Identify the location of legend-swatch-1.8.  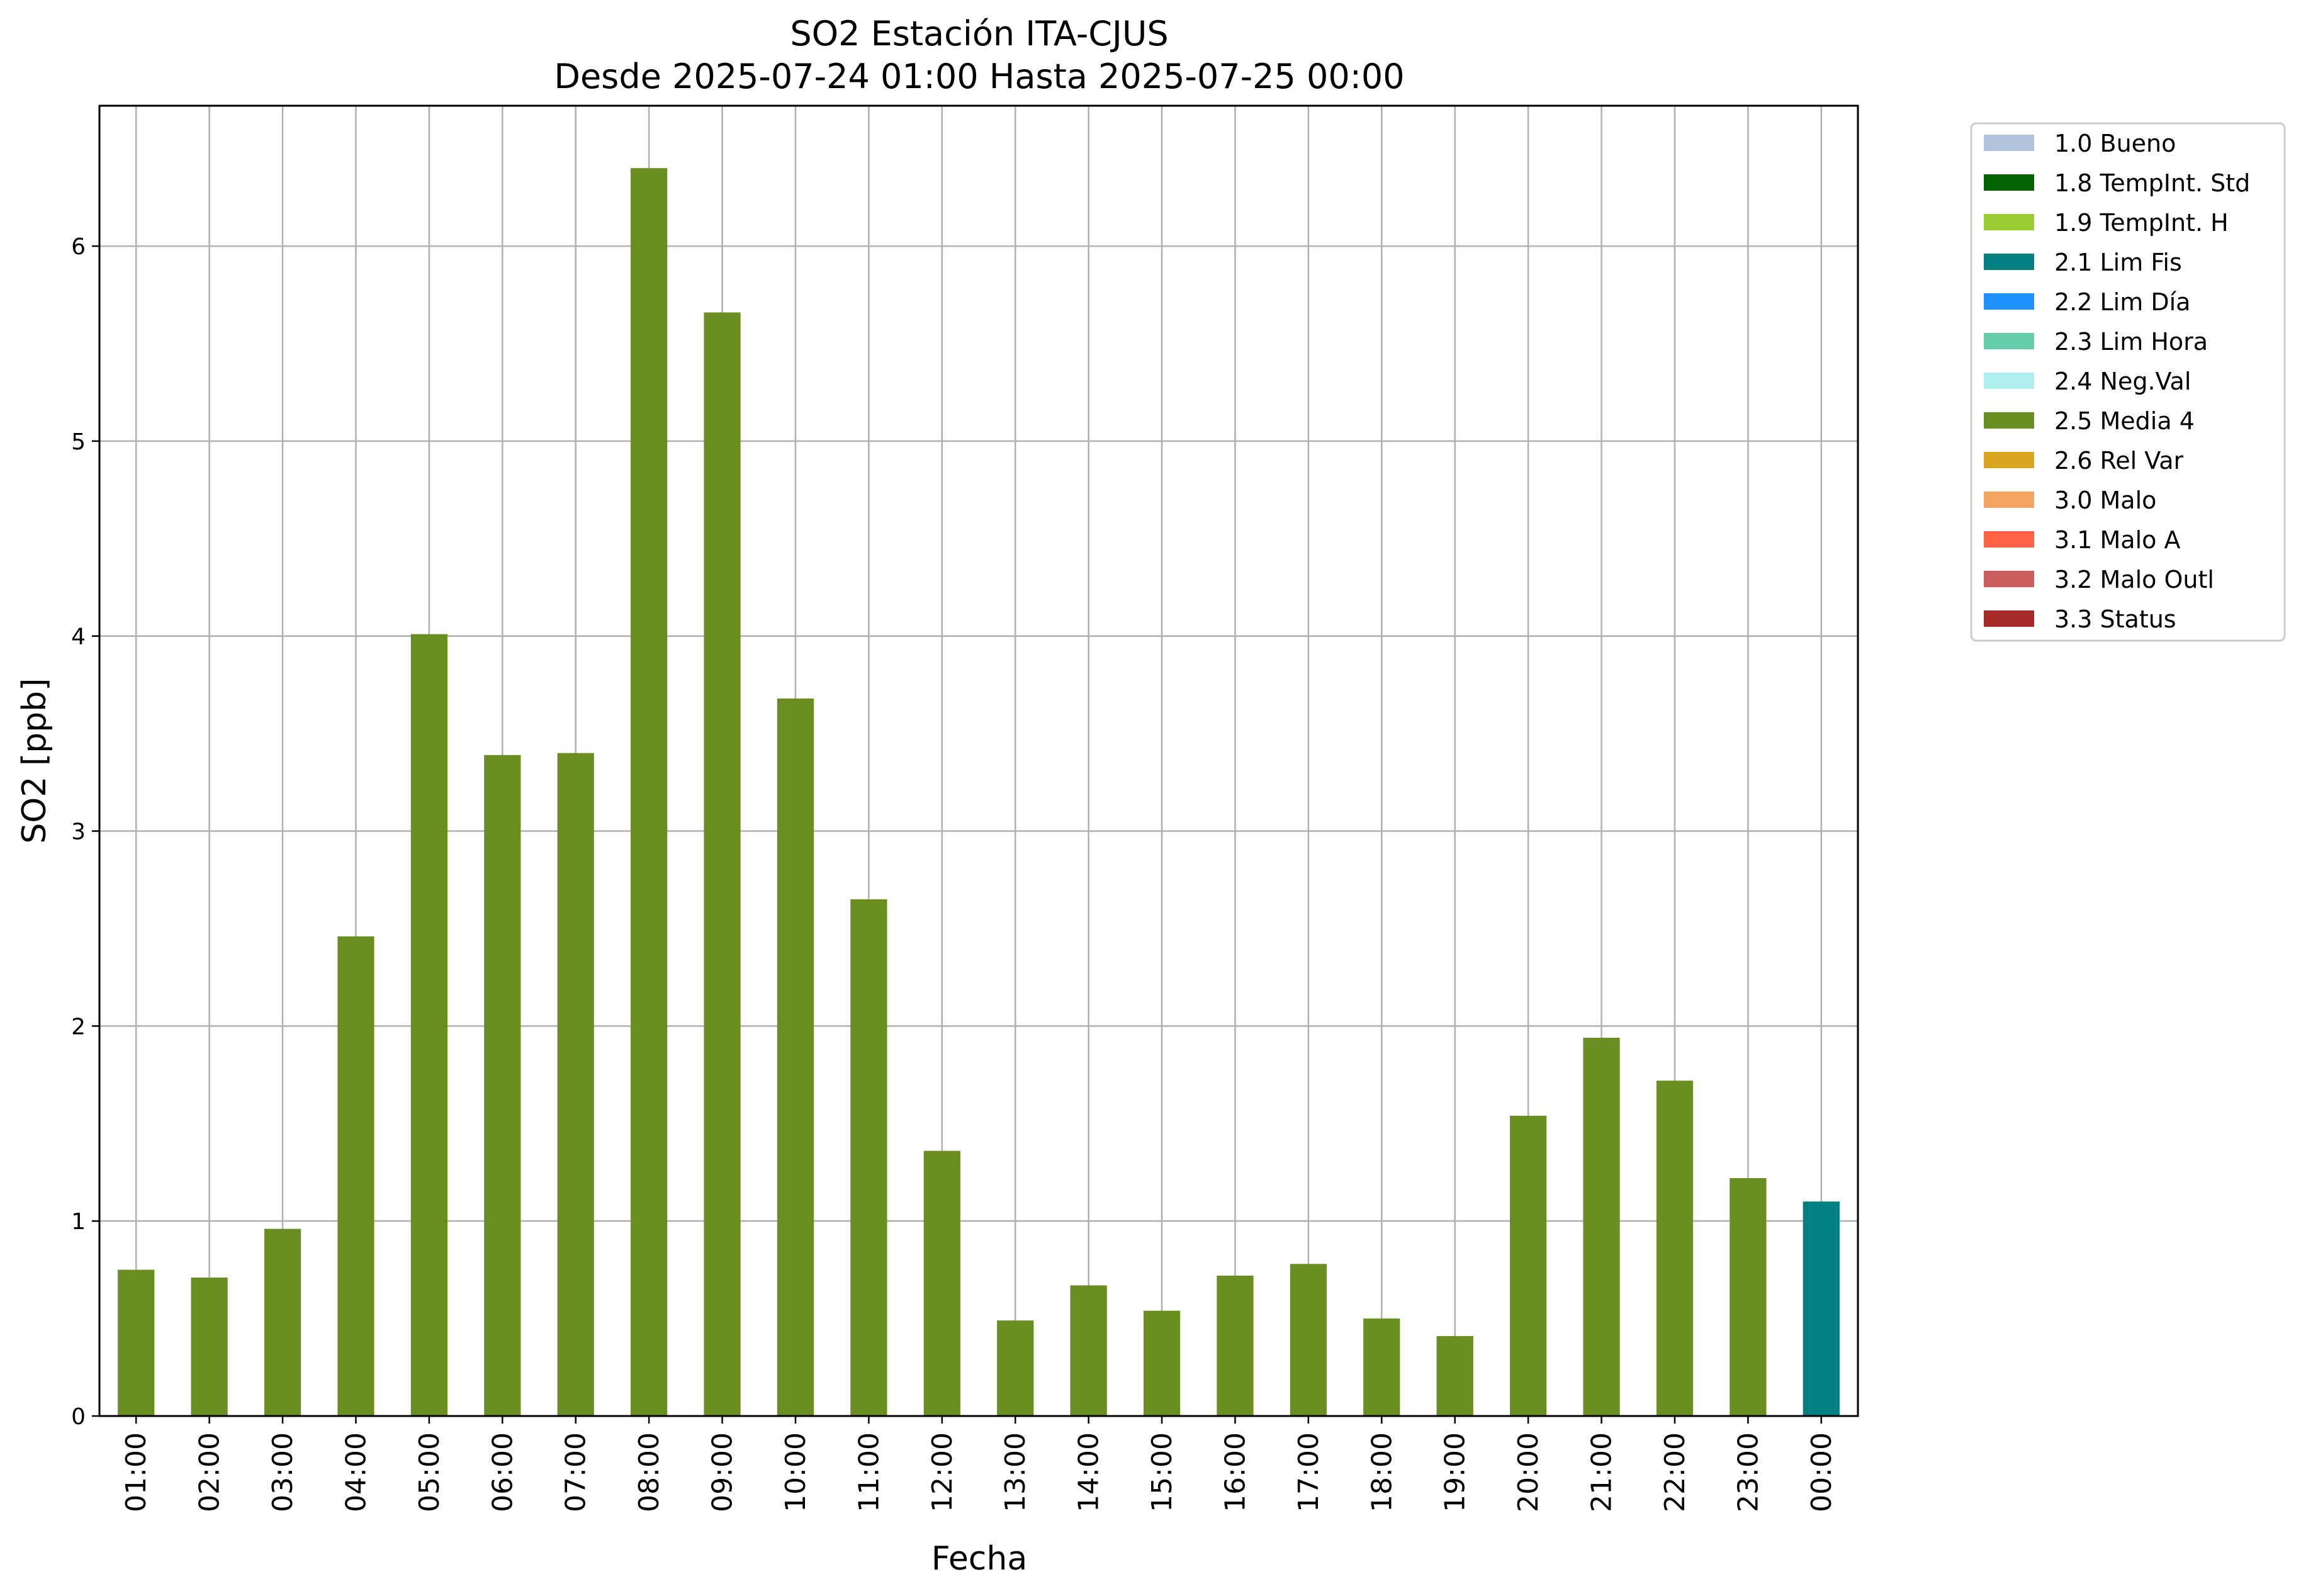
(2009, 182).